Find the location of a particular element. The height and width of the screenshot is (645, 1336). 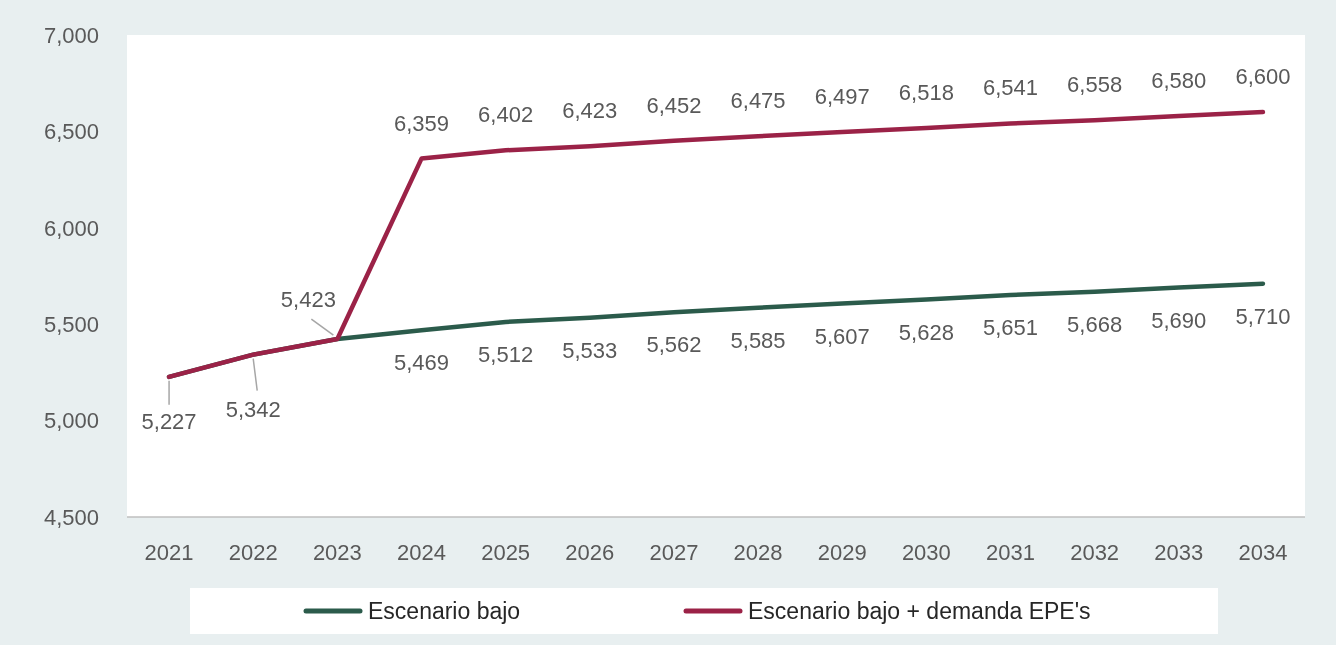

data-label: 6,600 is located at coordinates (1263, 77).